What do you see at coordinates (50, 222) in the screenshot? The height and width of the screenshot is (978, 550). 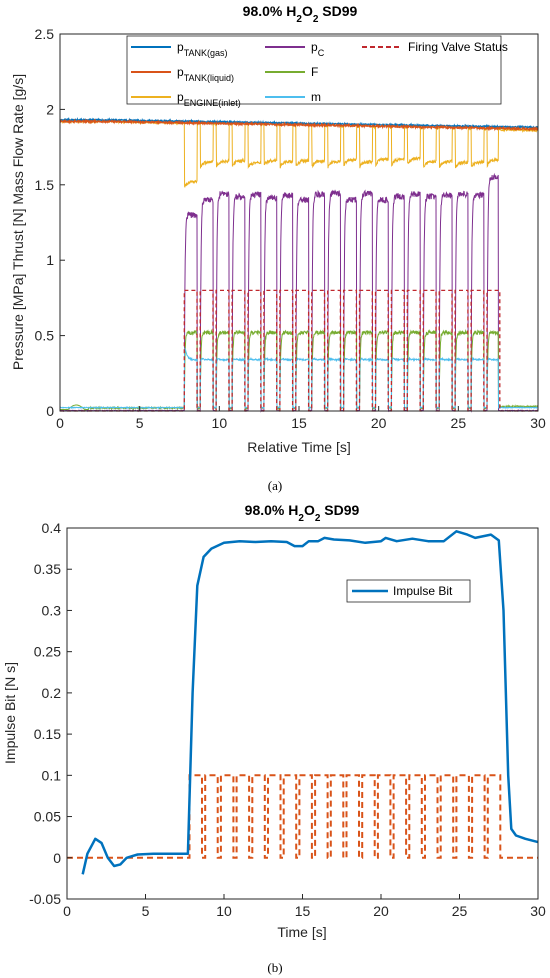 I see `chart-a-y-ticks: 0 0.5 1 1.5 2 2.5` at bounding box center [50, 222].